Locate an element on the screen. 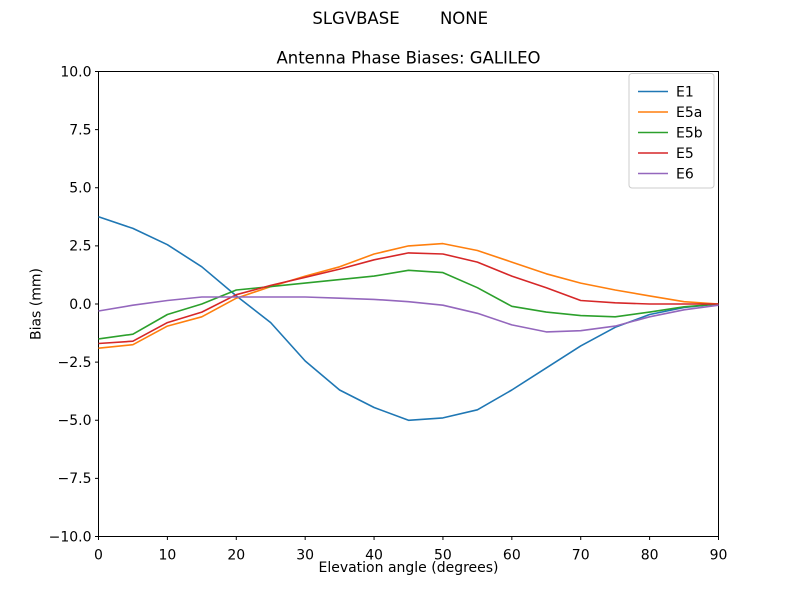 This screenshot has width=800, height=605. x-tick-label: 50 is located at coordinates (443, 556).